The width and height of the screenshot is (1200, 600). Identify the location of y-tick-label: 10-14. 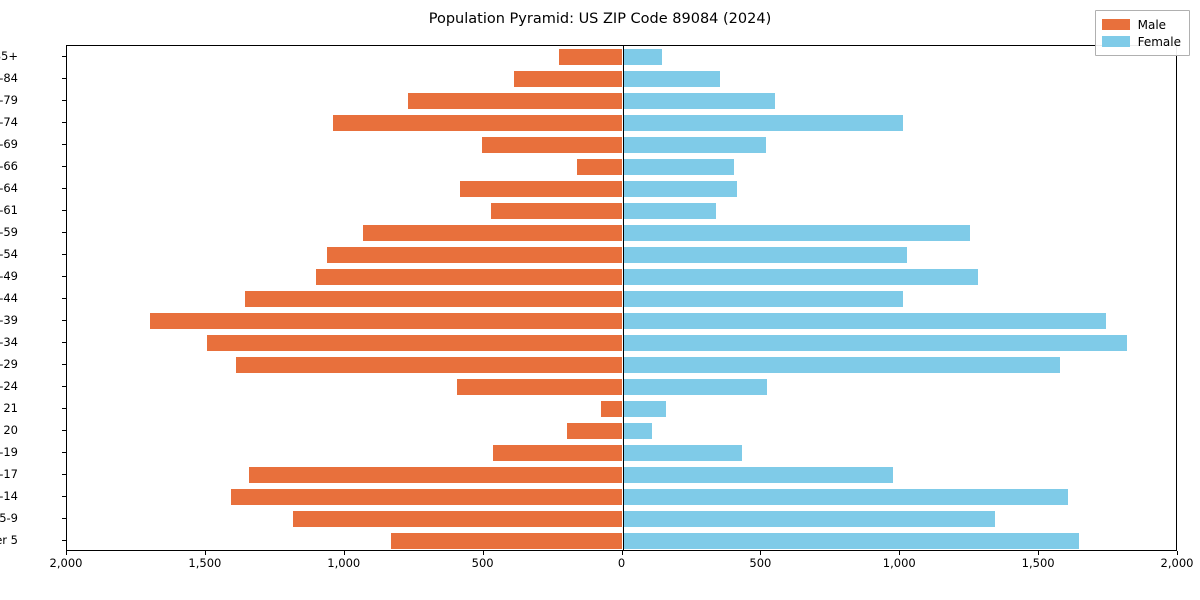
(9, 496).